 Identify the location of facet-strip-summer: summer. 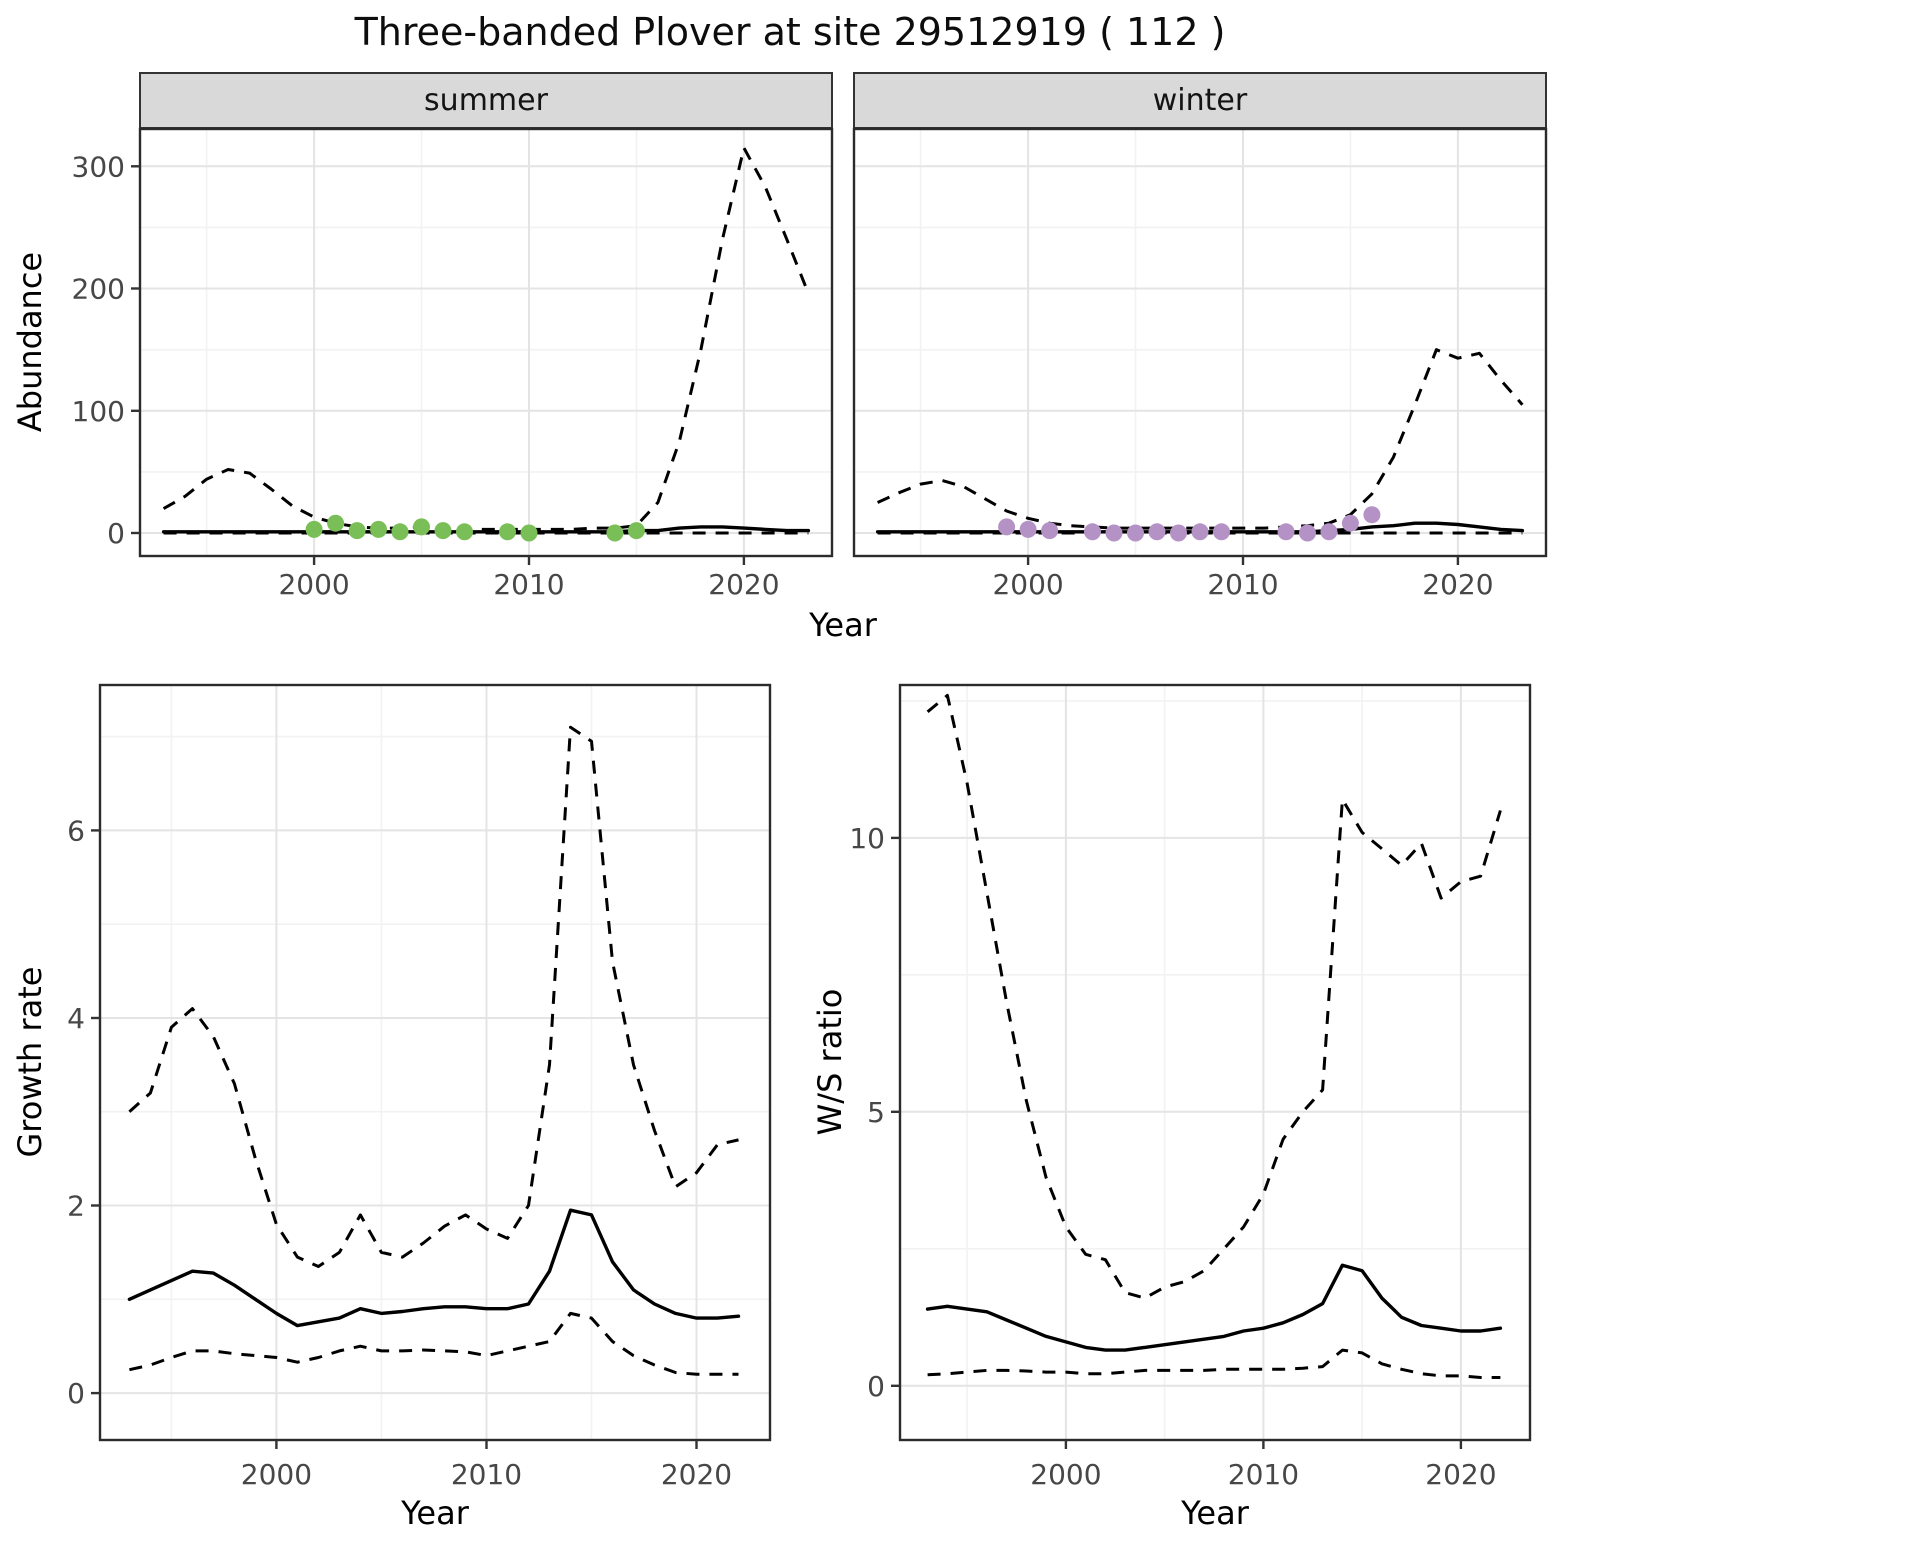
(486, 100).